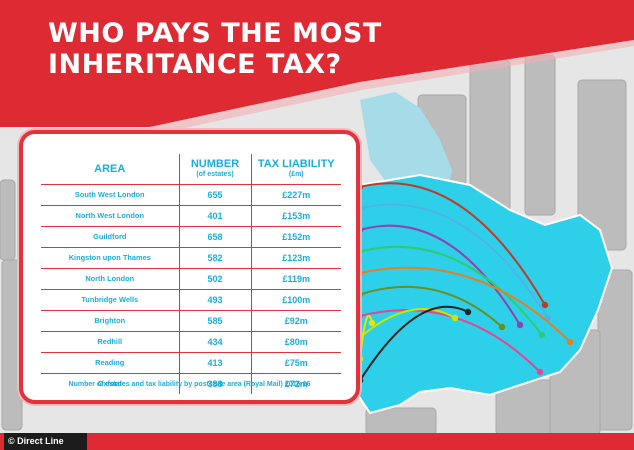 This screenshot has width=634, height=450. Describe the element at coordinates (215, 341) in the screenshot. I see `row-number: 434` at that location.